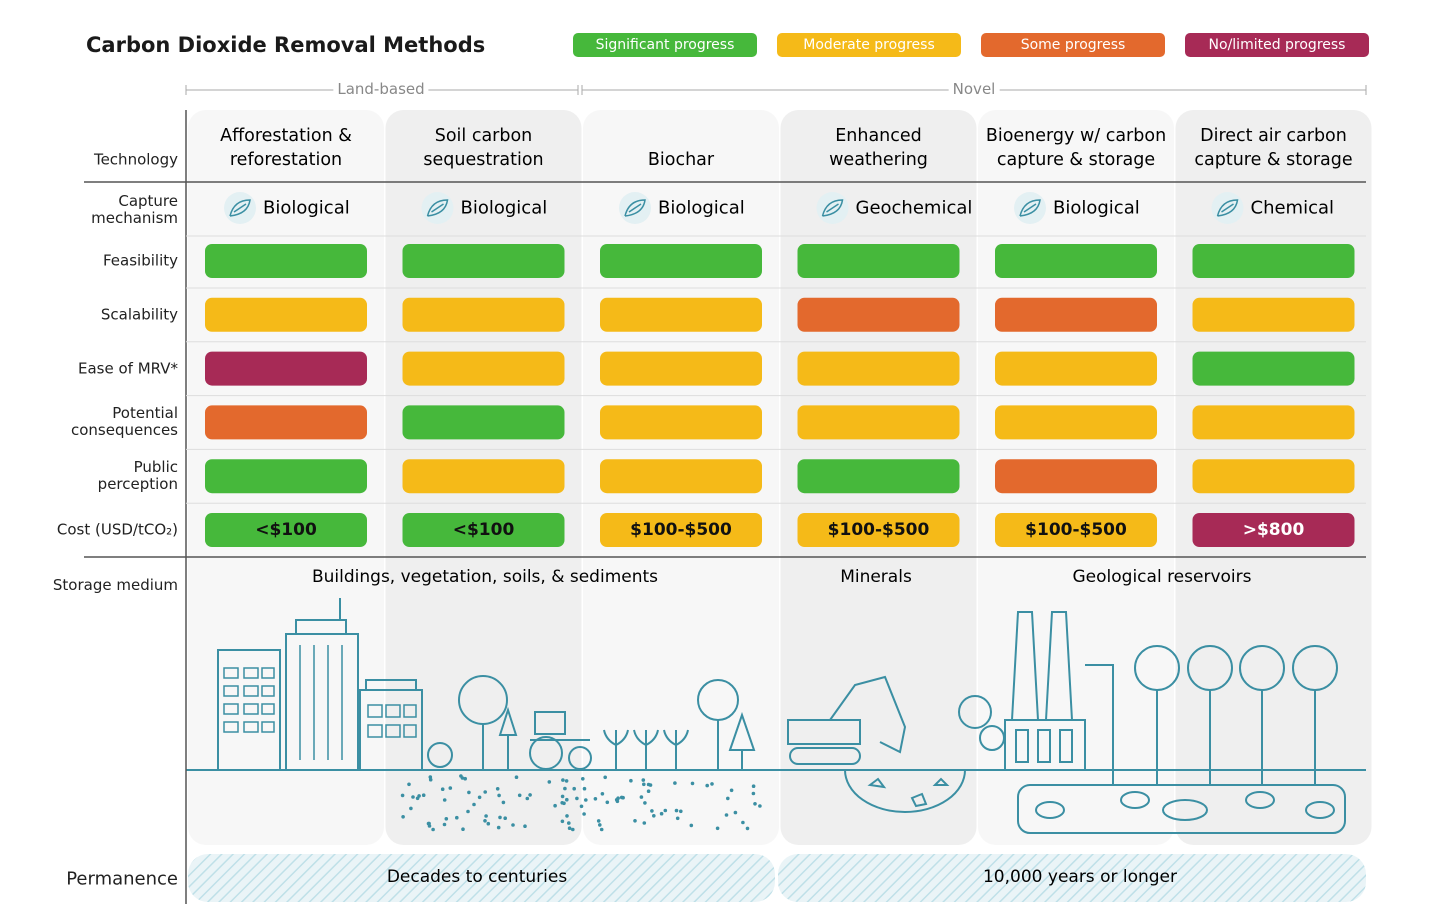 The image size is (1456, 904). I want to click on technology-header: Direct air carbon capture & storage, so click(1273, 148).